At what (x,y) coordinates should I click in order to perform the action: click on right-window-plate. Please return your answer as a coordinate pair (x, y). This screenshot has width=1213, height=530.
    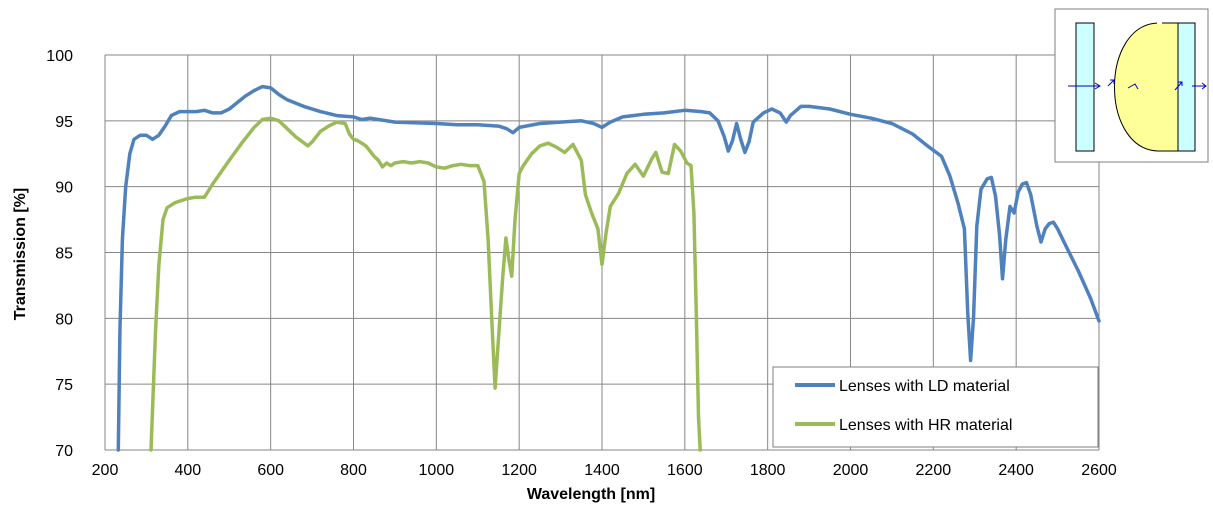
    Looking at the image, I should click on (1186, 87).